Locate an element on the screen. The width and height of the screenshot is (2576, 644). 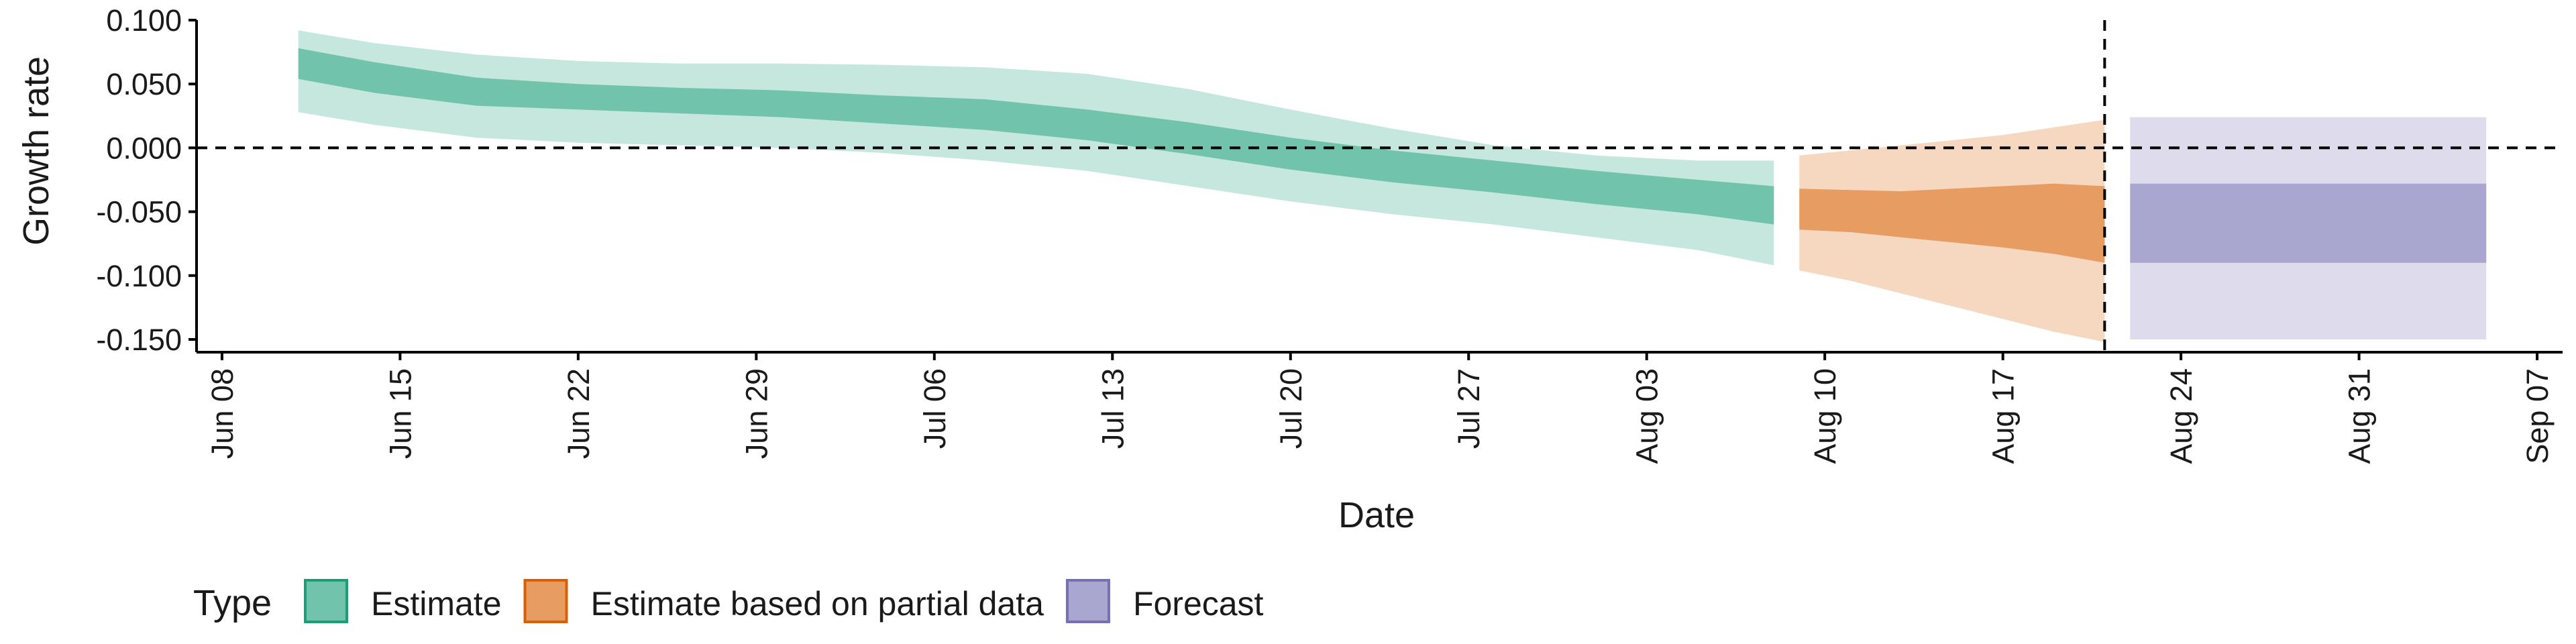
estimate-based-on-partial-data-inner-band is located at coordinates (1952, 223).